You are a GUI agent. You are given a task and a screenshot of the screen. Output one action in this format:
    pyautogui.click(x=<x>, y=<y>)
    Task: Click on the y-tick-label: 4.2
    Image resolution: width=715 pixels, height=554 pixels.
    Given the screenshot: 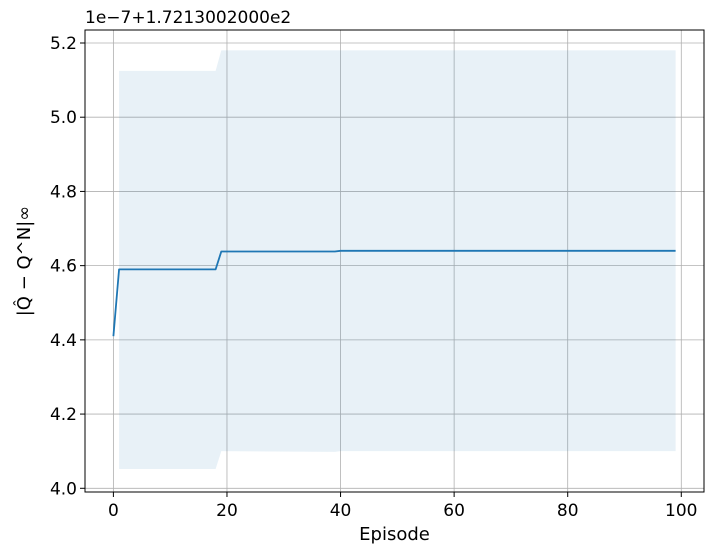 What is the action you would take?
    pyautogui.click(x=63, y=415)
    